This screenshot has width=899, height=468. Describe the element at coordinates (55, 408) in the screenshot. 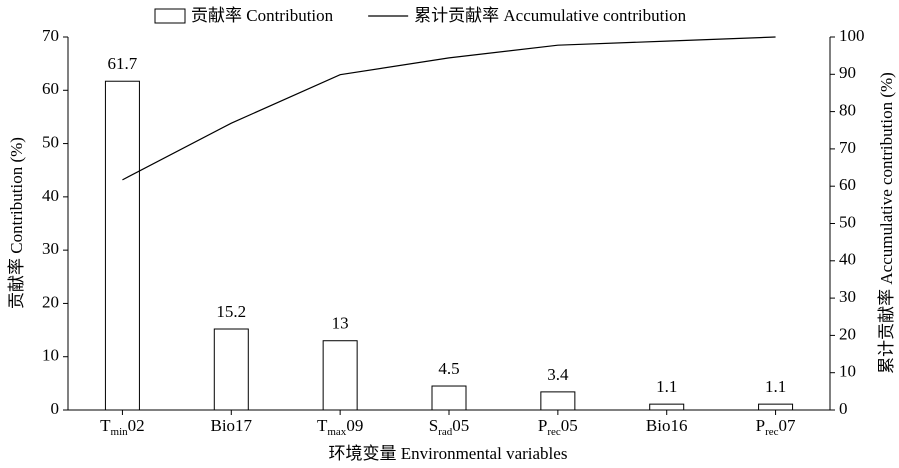

I see `y-tick-label: 0` at that location.